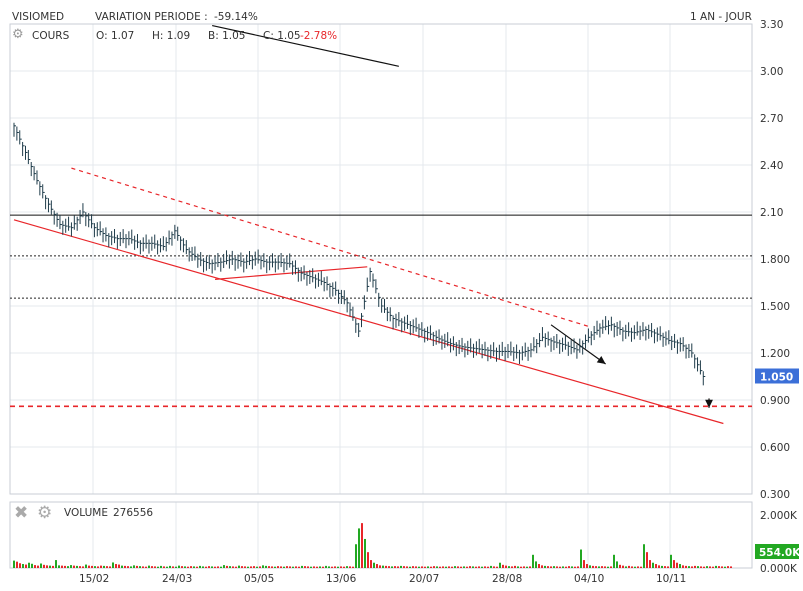 The image size is (803, 591). I want to click on volume-gear-icon: ⚙, so click(45, 513).